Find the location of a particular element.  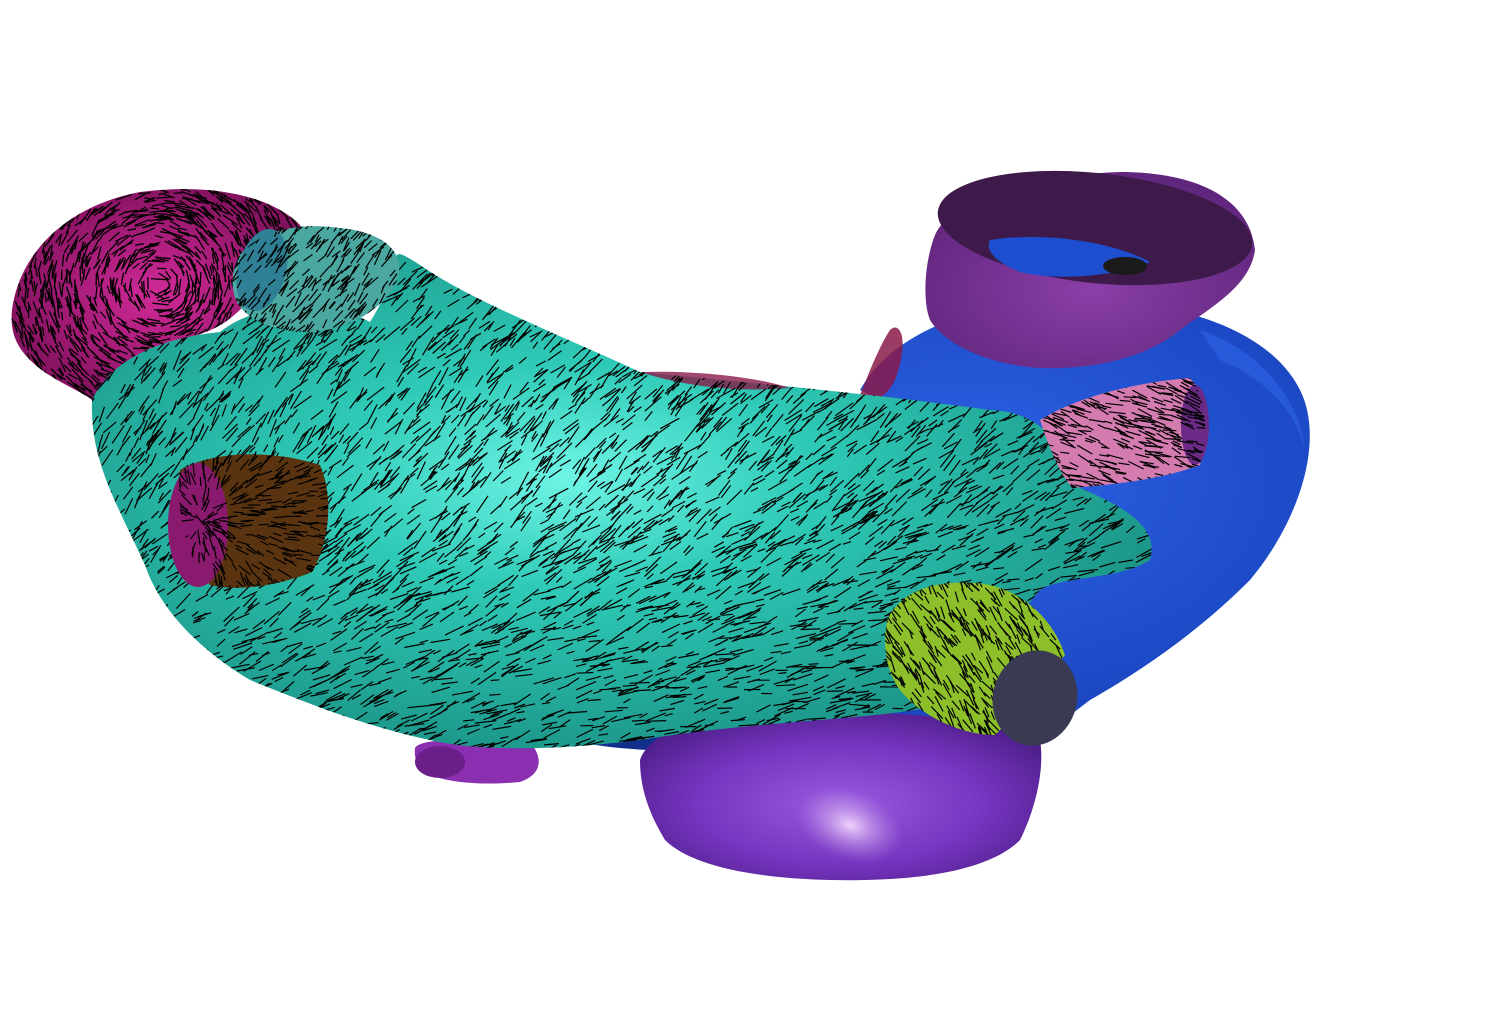

superior-vena-cava-region is located at coordinates (1091, 263).